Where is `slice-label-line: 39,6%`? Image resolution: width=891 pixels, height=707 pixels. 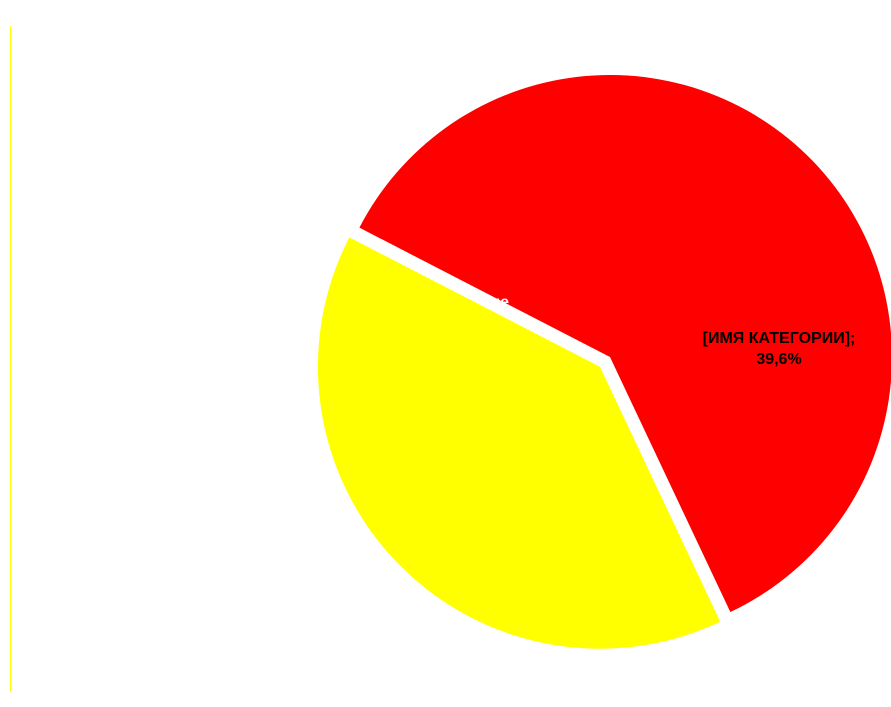 slice-label-line: 39,6% is located at coordinates (778, 359).